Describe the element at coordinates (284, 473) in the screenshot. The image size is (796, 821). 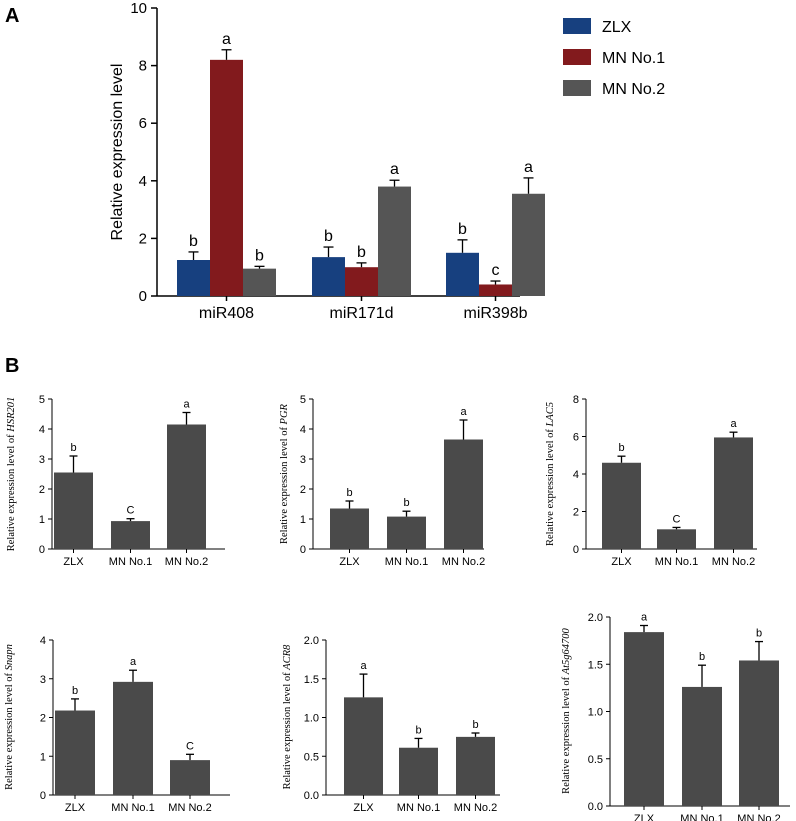
I see `chart-y-axis-title: Relative expression level of PGR` at that location.